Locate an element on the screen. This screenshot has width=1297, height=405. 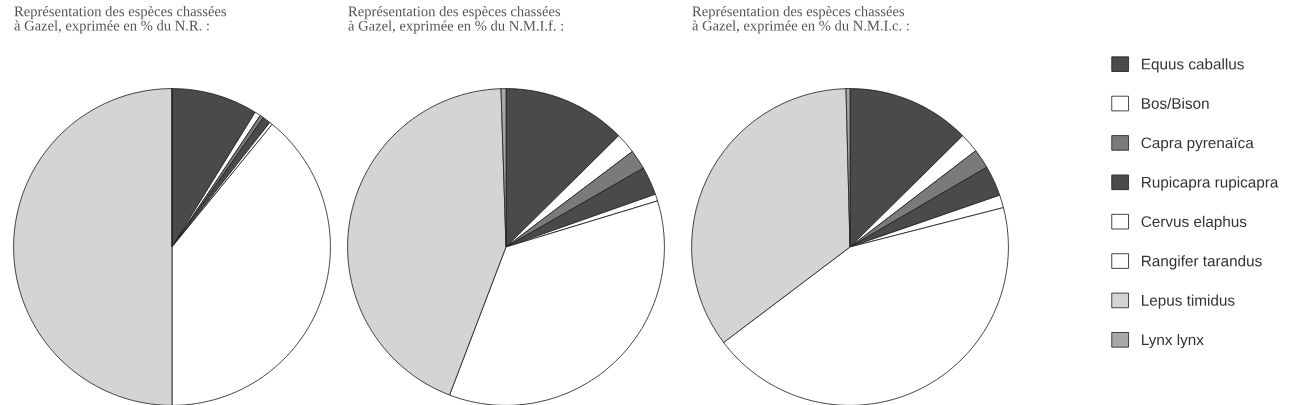
legend-label: Lepus timidus is located at coordinates (1188, 301).